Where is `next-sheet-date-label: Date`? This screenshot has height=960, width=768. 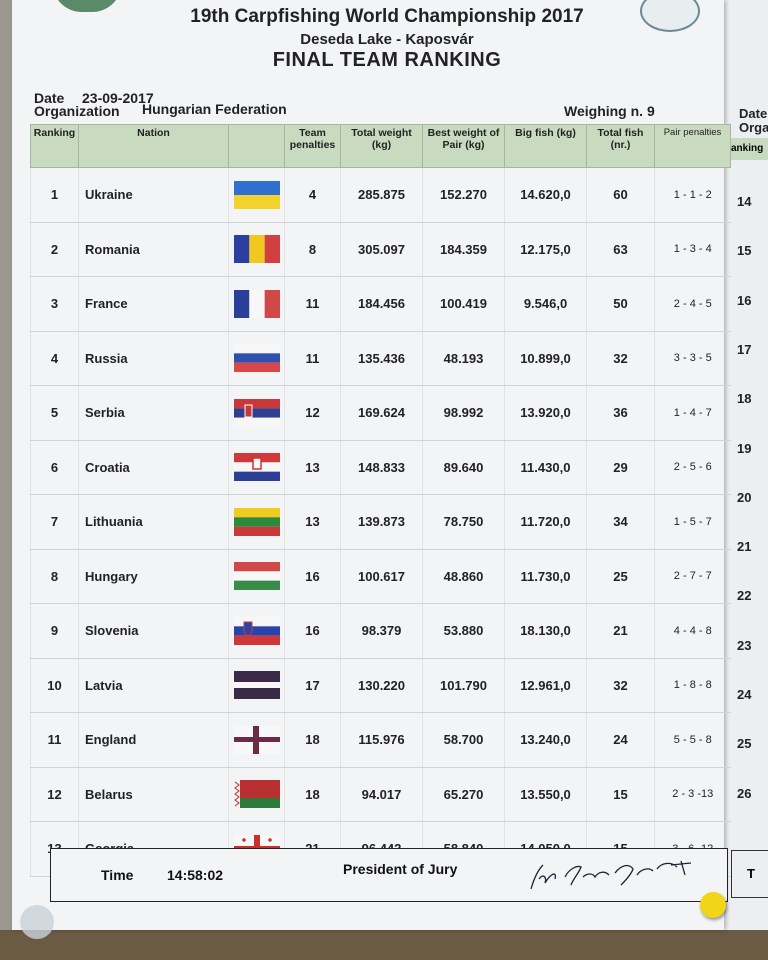
next-sheet-date-label: Date is located at coordinates (753, 113).